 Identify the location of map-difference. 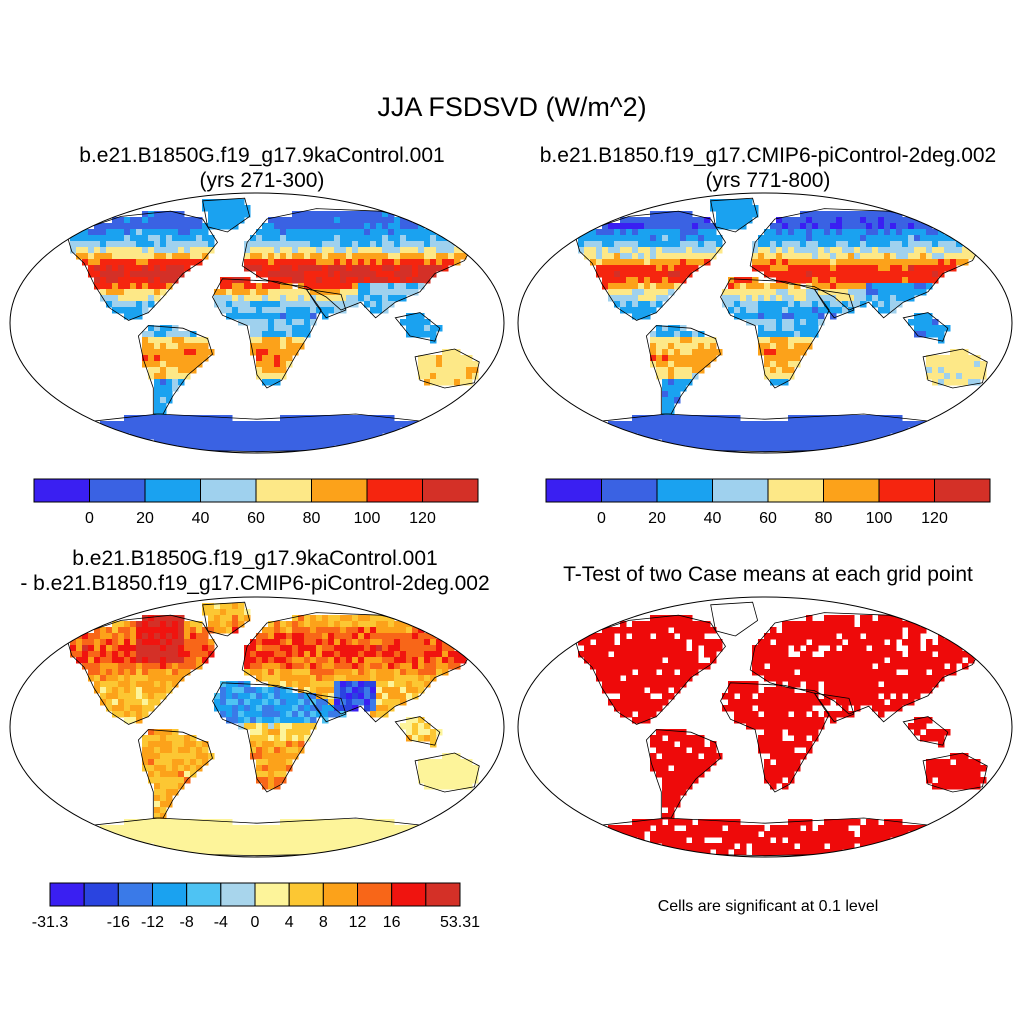
(257, 727).